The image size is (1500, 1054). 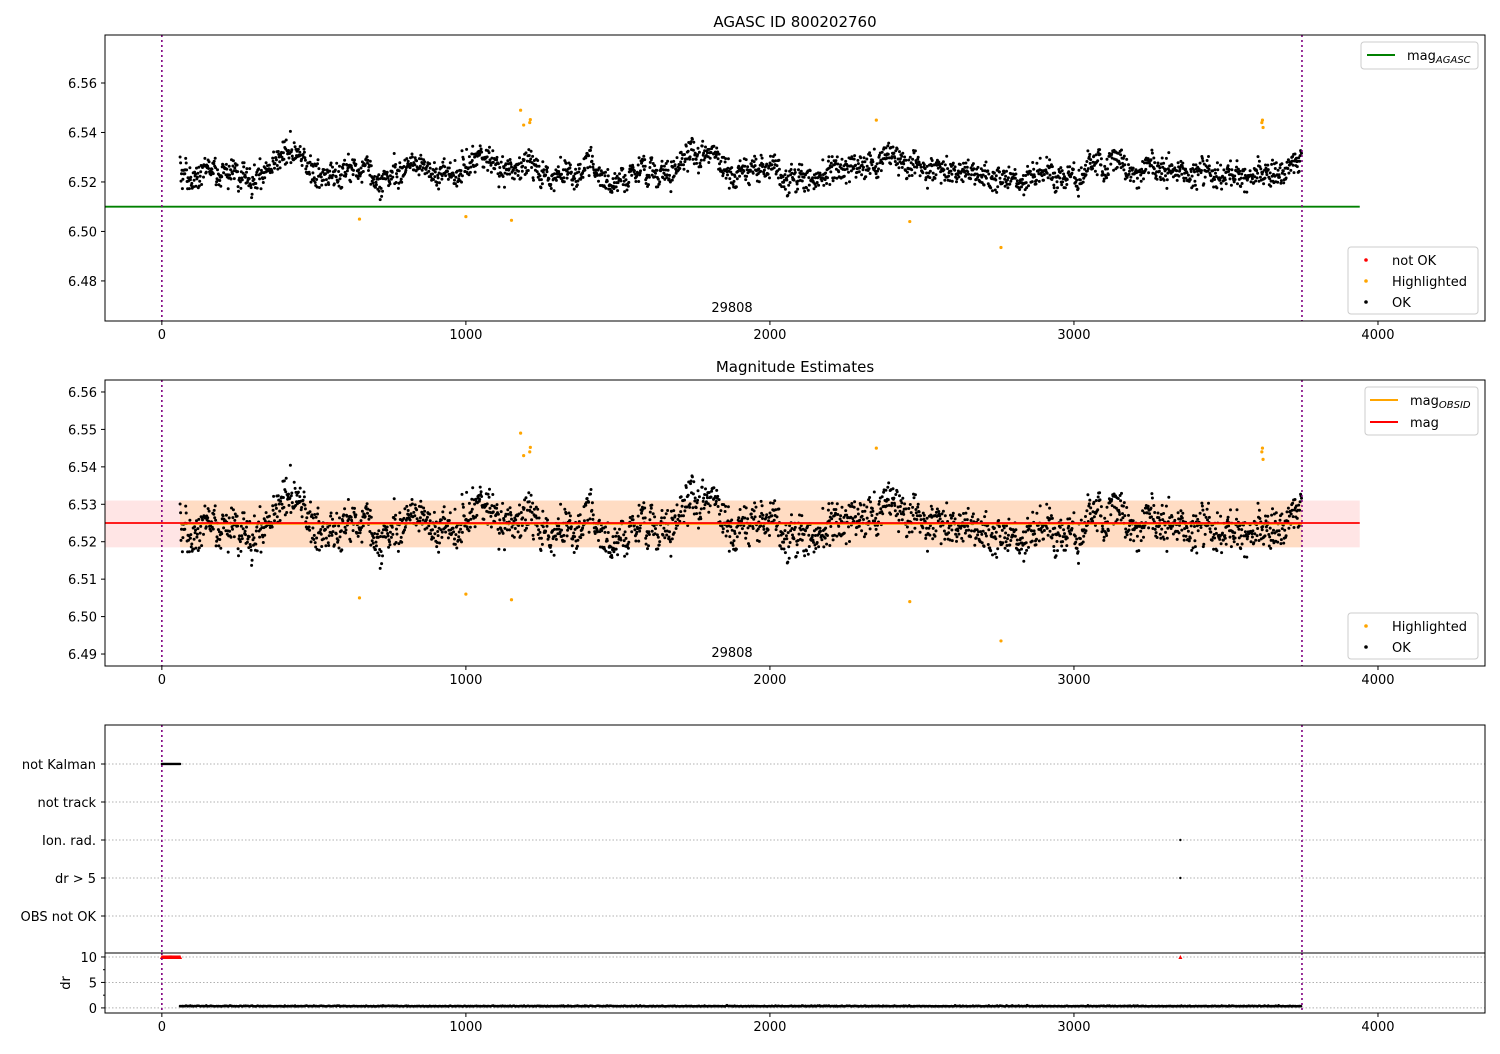 What do you see at coordinates (1377, 680) in the screenshot?
I see `x-tick-label: 4000` at bounding box center [1377, 680].